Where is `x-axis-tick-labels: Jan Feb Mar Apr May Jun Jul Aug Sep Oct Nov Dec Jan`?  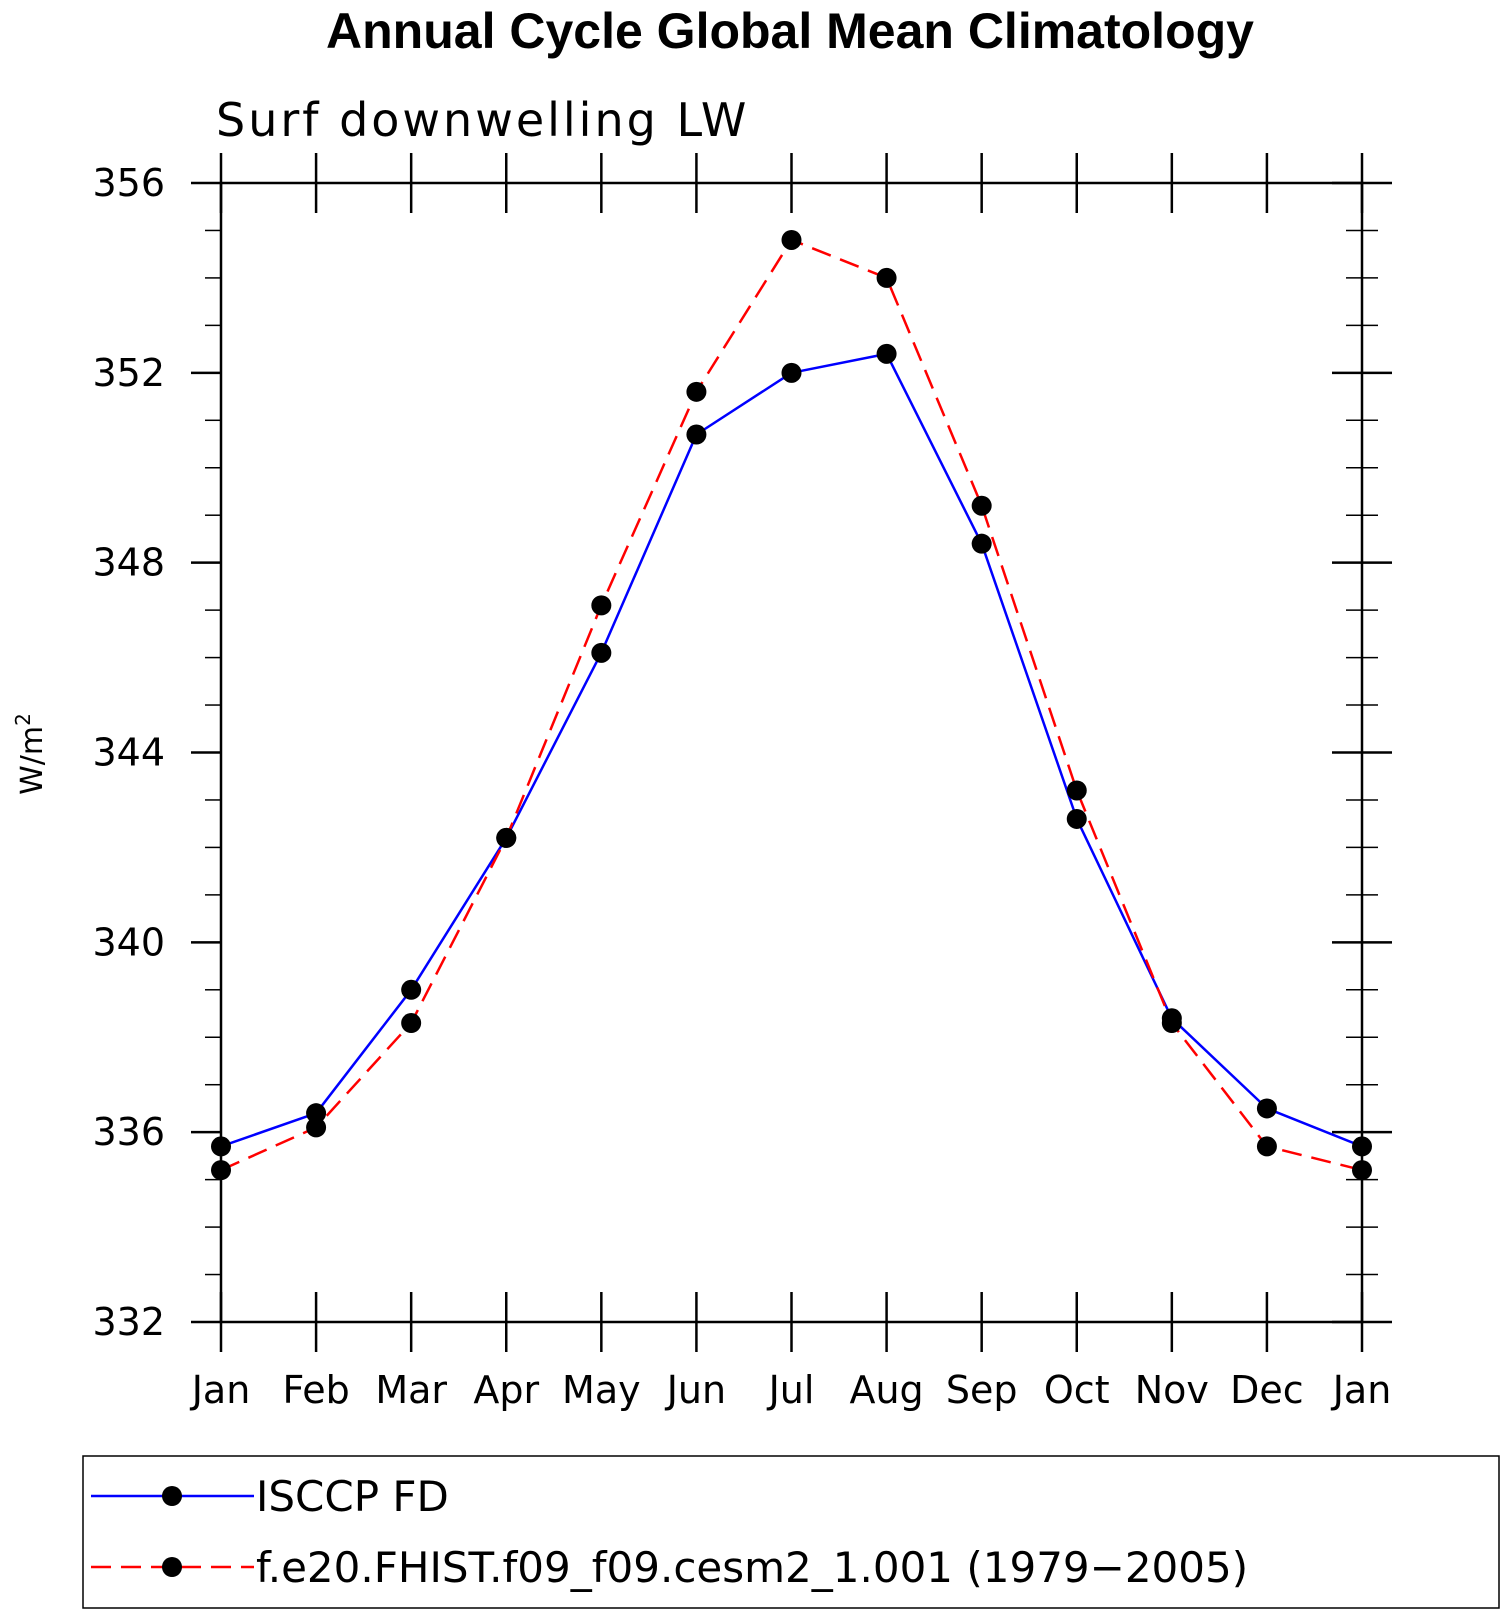 x-axis-tick-labels: Jan Feb Mar Apr May Jun Jul Aug Sep Oct Nov Dec Jan is located at coordinates (791, 1390).